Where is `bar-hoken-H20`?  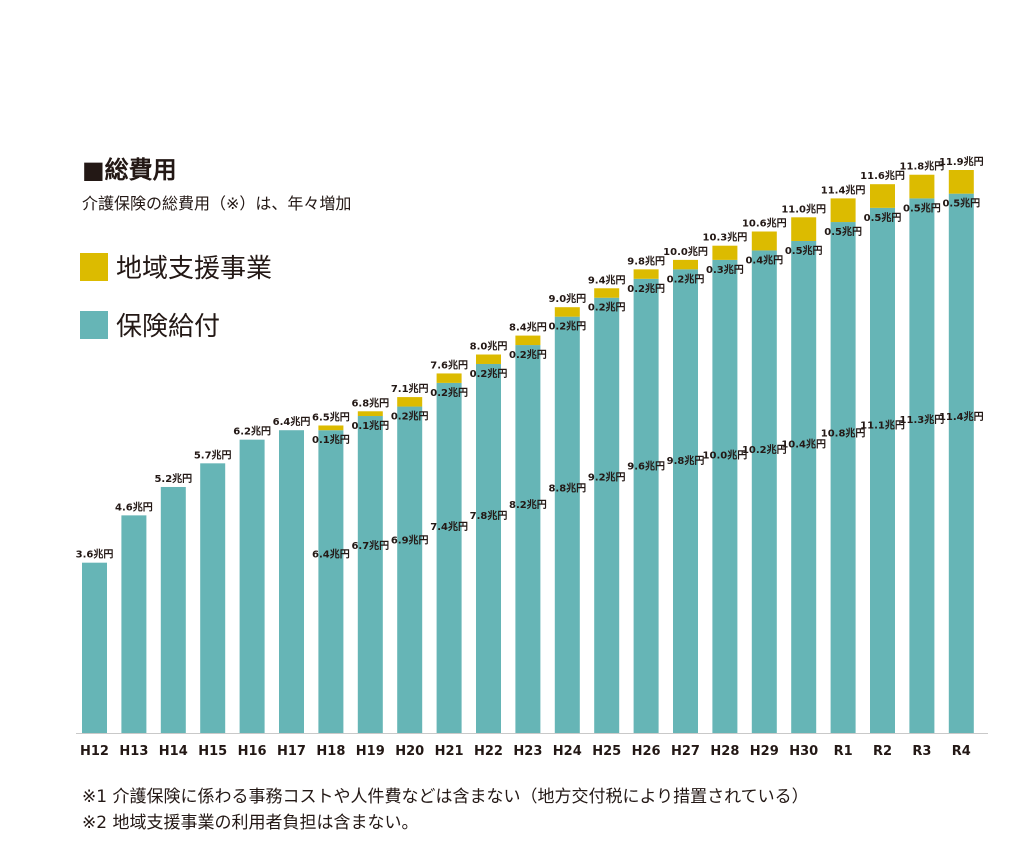 bar-hoken-H20 is located at coordinates (410, 569).